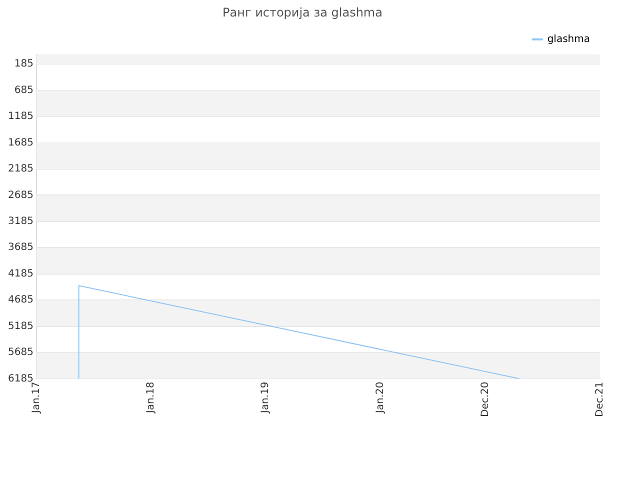  What do you see at coordinates (21, 248) in the screenshot?
I see `y-tick-label: 3685` at bounding box center [21, 248].